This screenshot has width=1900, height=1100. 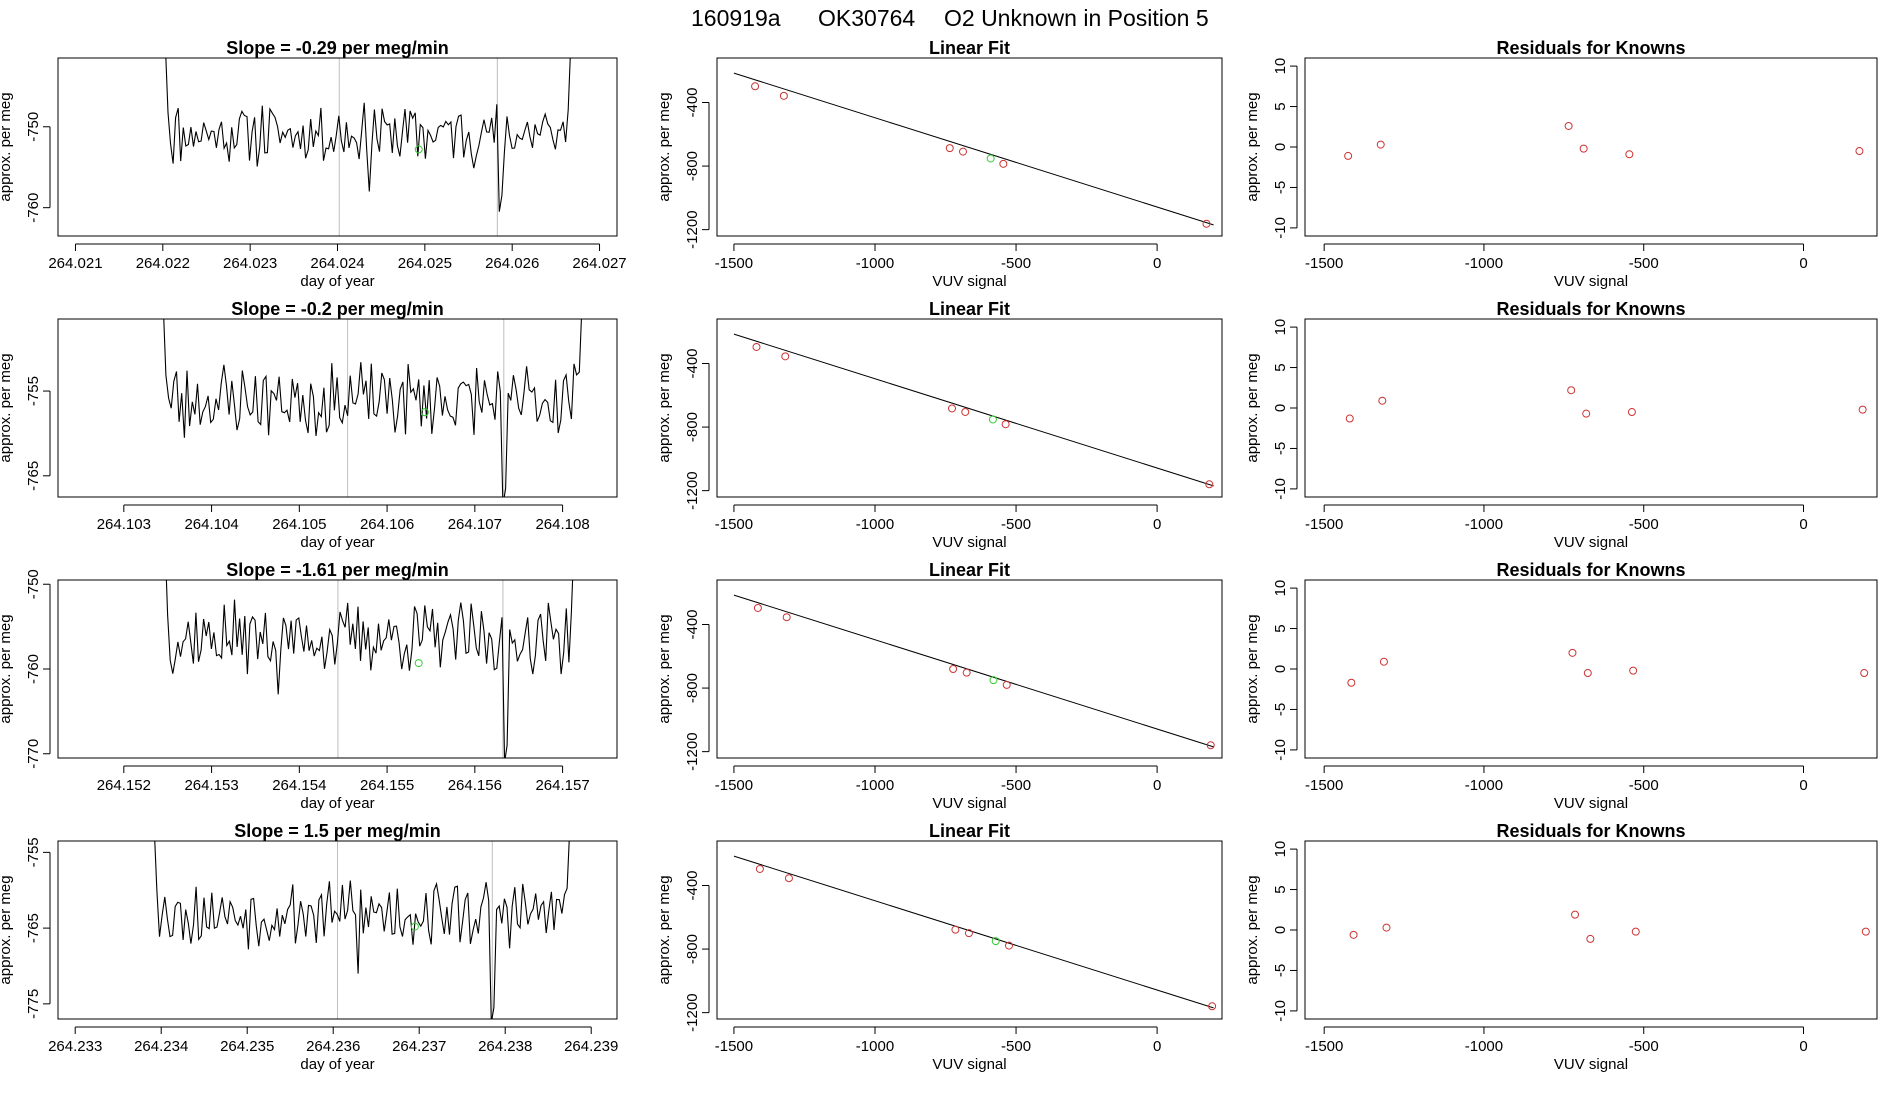 What do you see at coordinates (505, 1046) in the screenshot?
I see `x-tick-label: 264.238` at bounding box center [505, 1046].